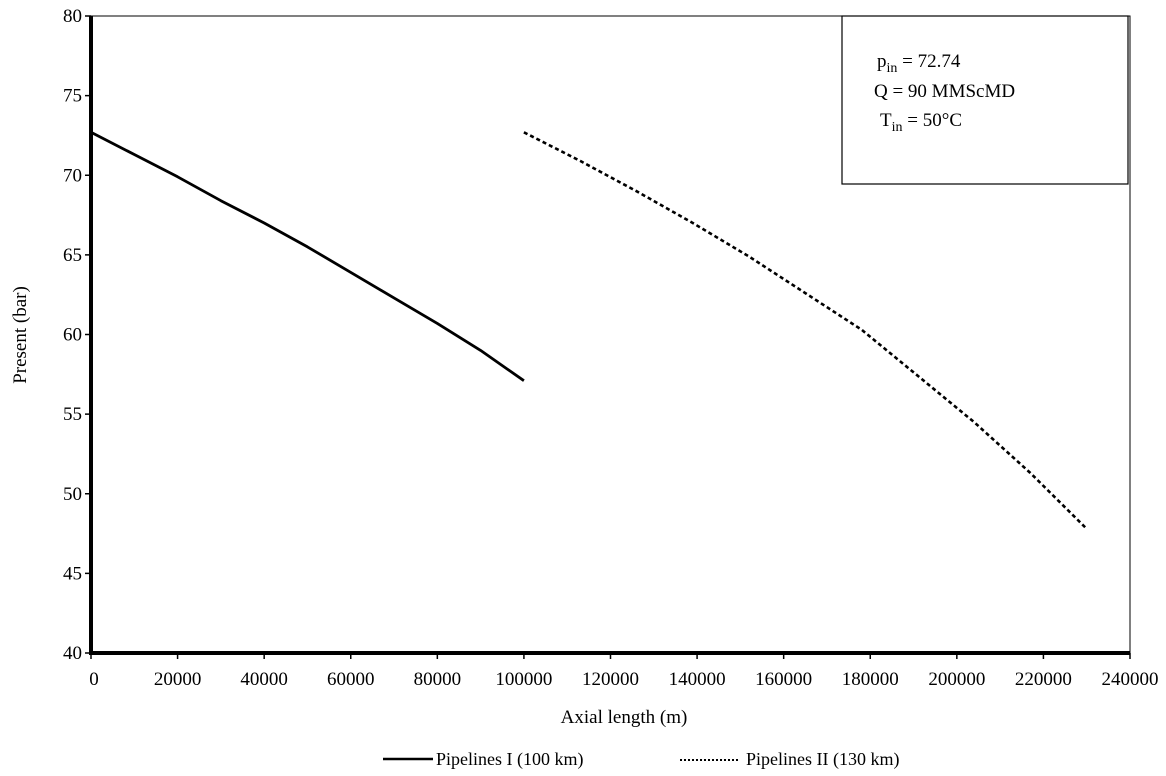  I want to click on annotation-line-inlet-temperature: Tin = 50°C, so click(921, 122).